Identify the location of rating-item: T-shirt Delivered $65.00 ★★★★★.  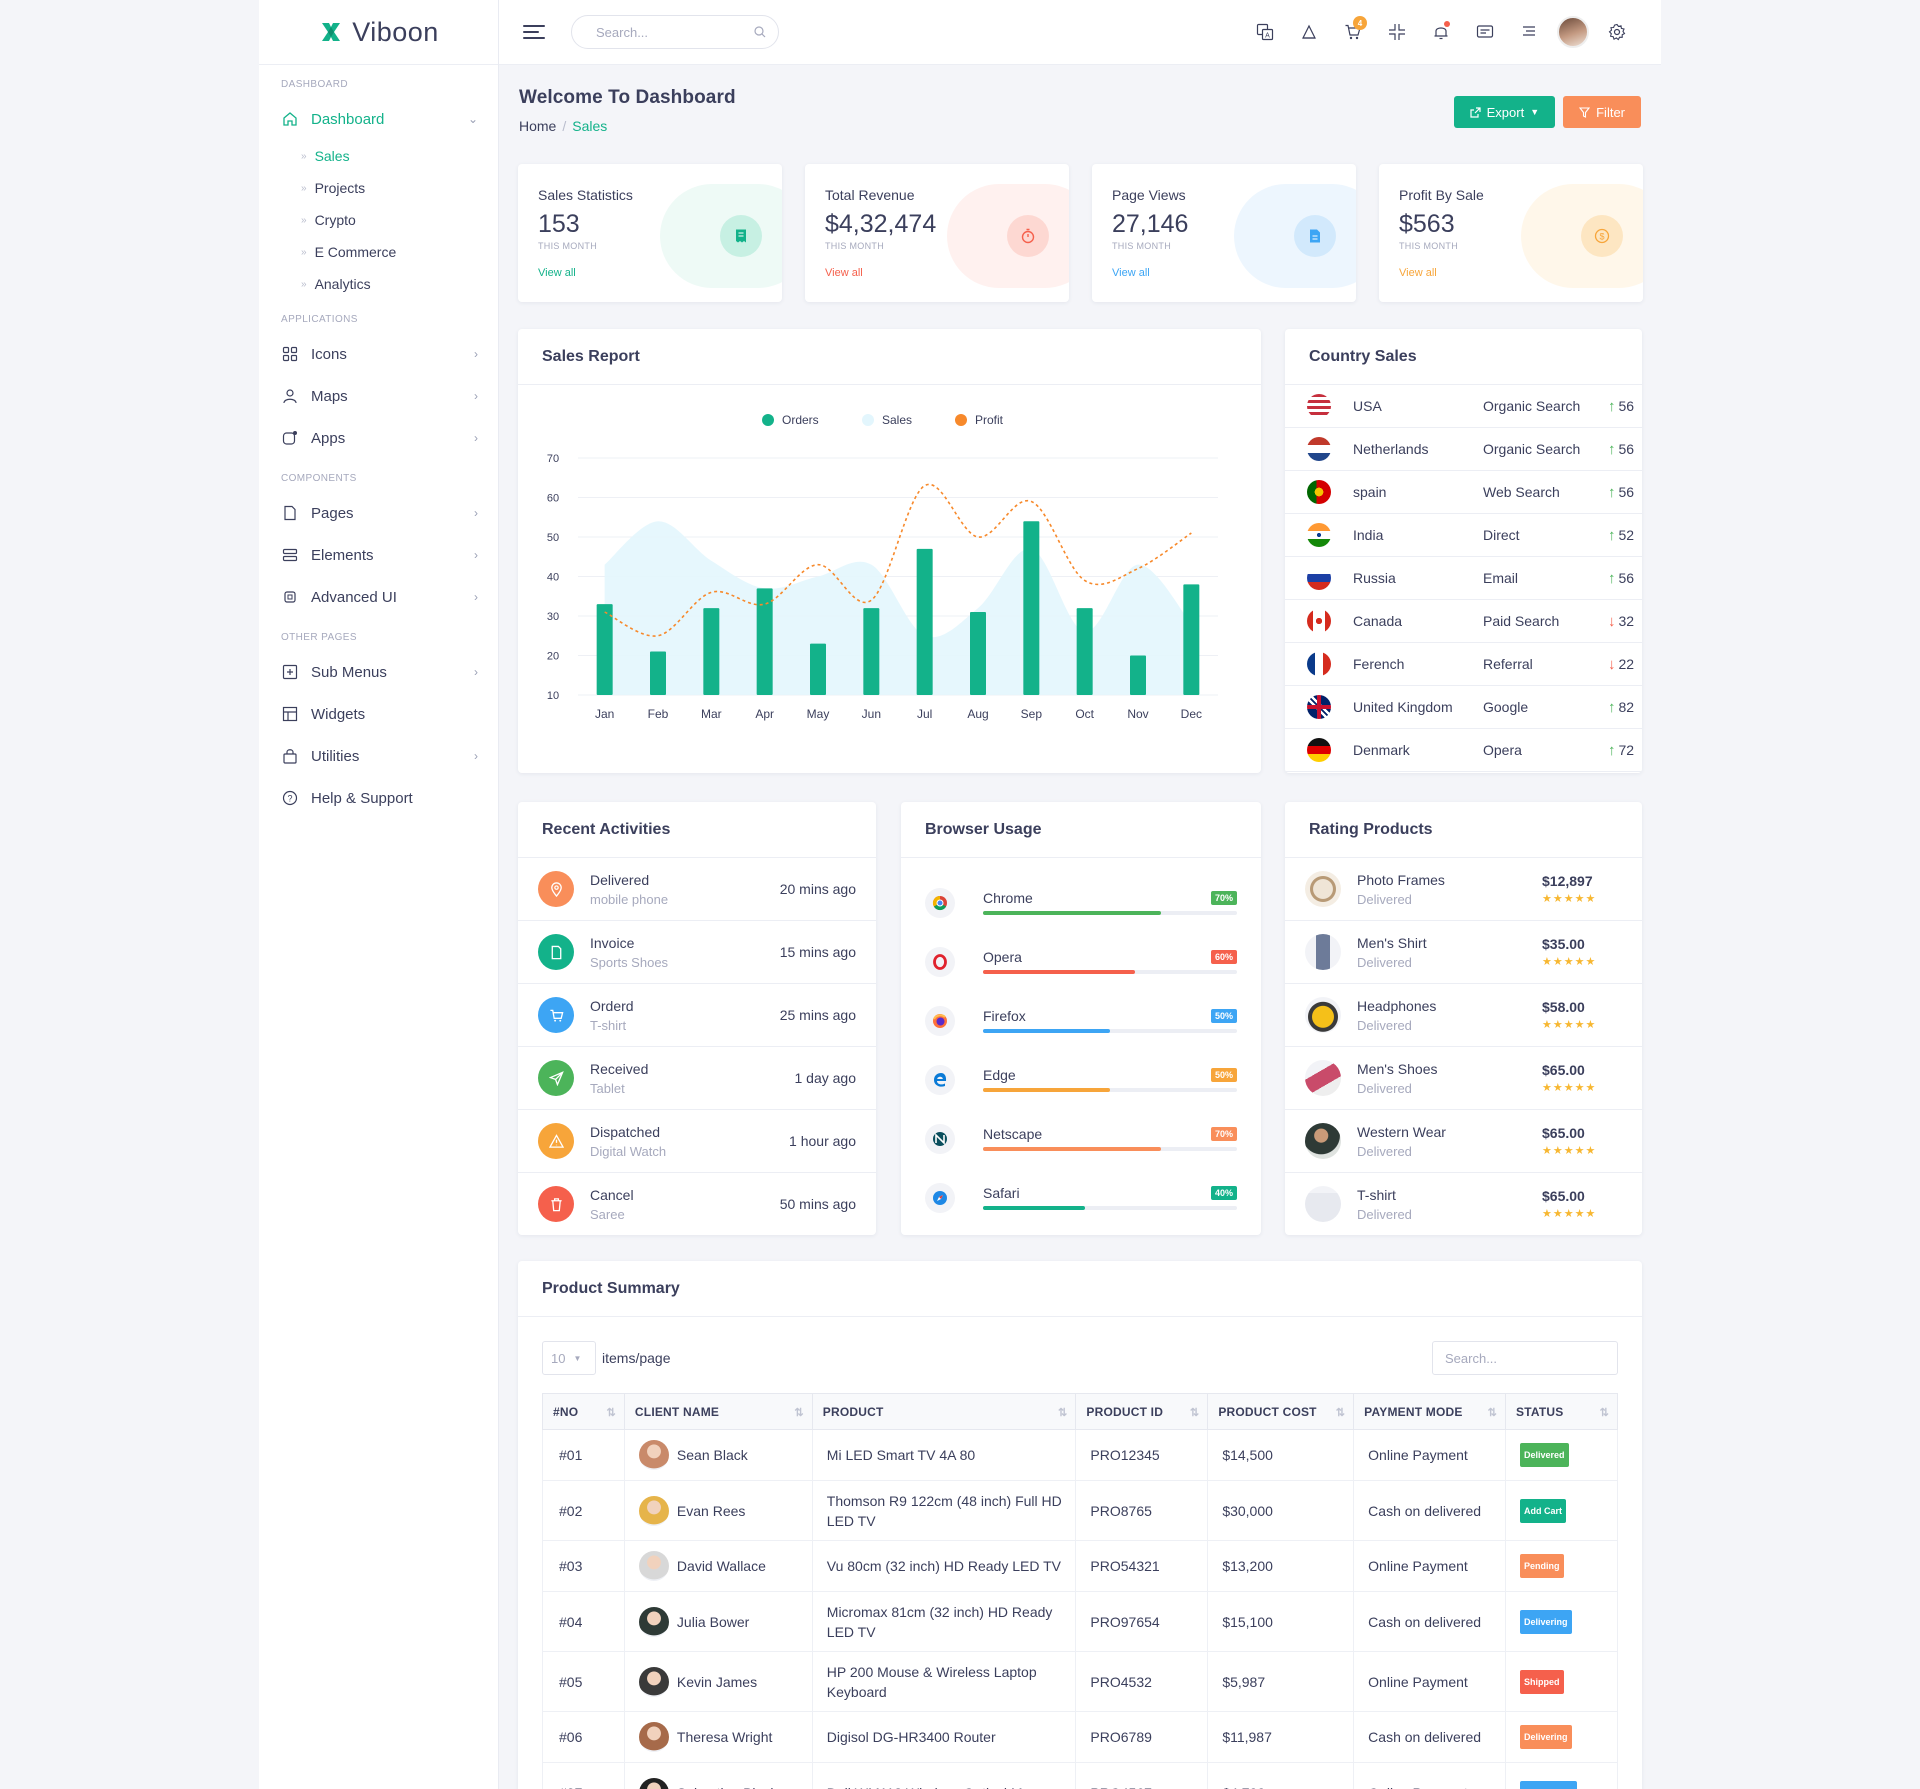
(1463, 1204).